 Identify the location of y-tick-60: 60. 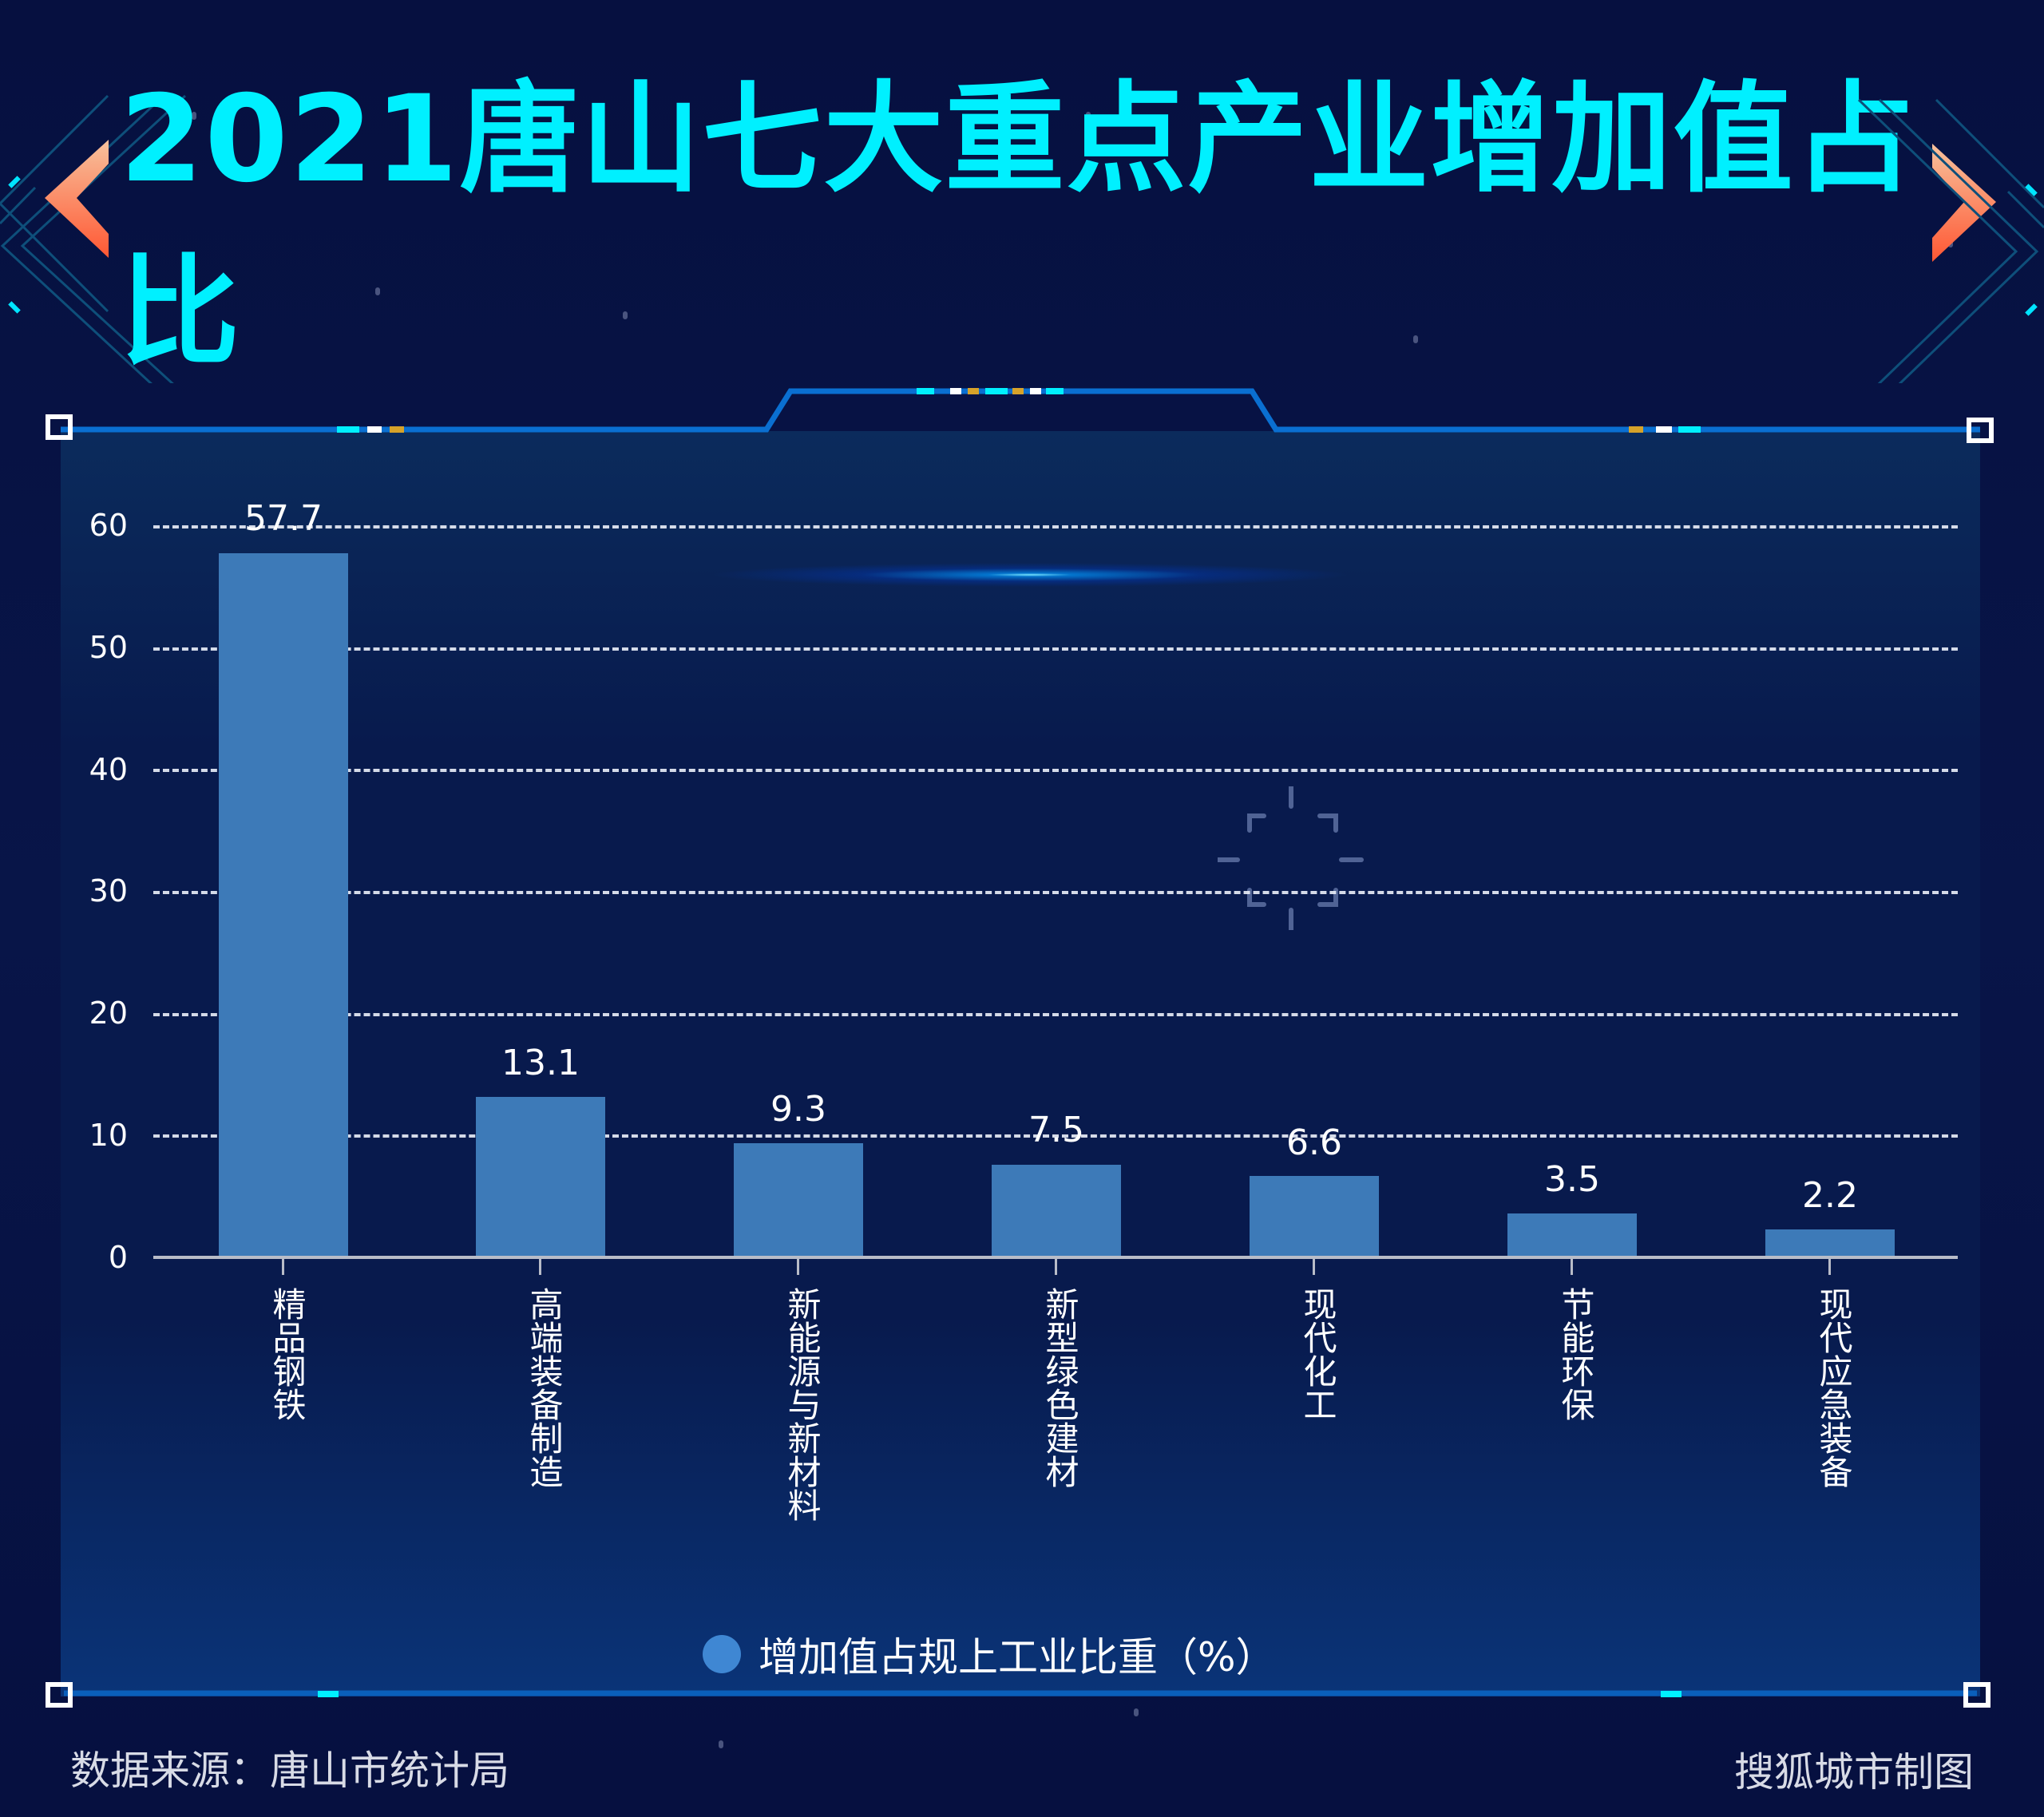
(108, 525).